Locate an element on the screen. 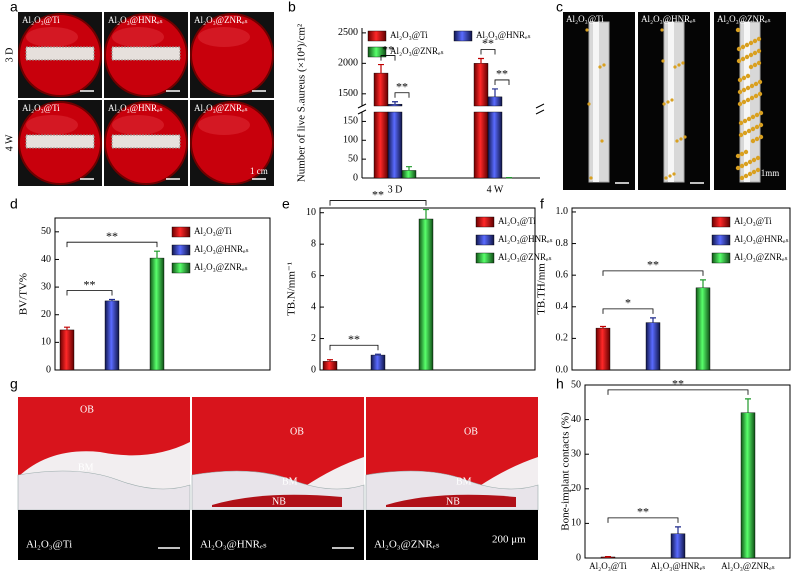 This screenshot has height=572, width=797. x-tick-label: Al₂O₃@Ti is located at coordinates (608, 566).